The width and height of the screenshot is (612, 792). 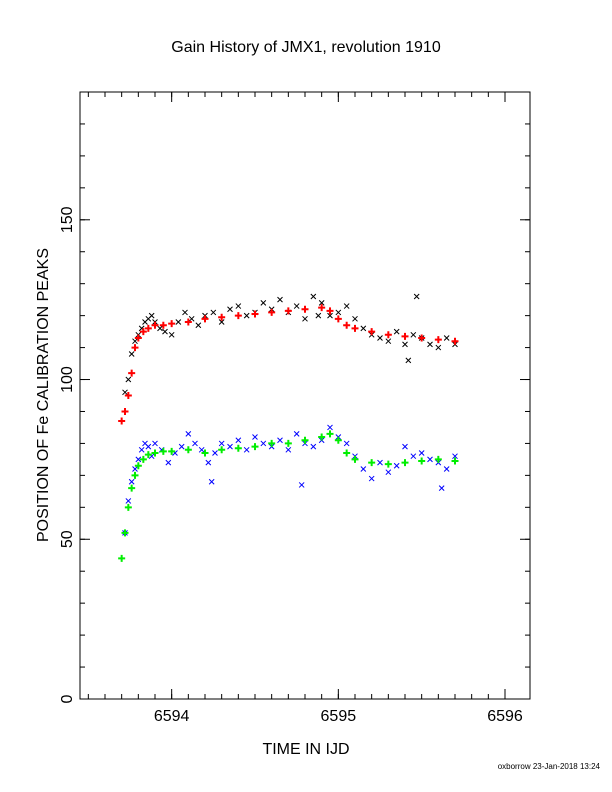 What do you see at coordinates (305, 749) in the screenshot?
I see `x-axis-label: TIME IN IJD` at bounding box center [305, 749].